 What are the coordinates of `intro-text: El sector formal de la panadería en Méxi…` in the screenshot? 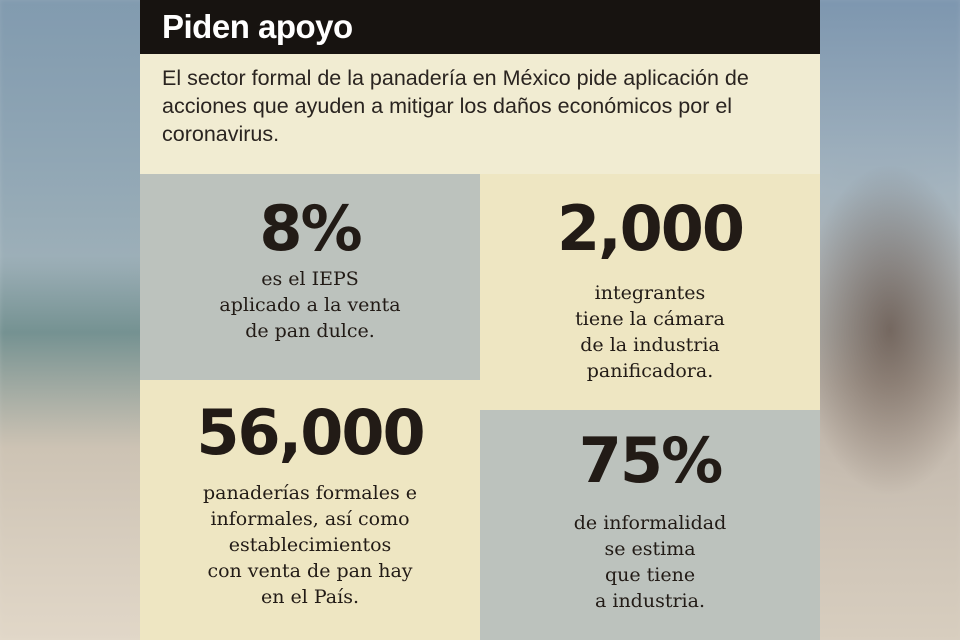 It's located at (455, 106).